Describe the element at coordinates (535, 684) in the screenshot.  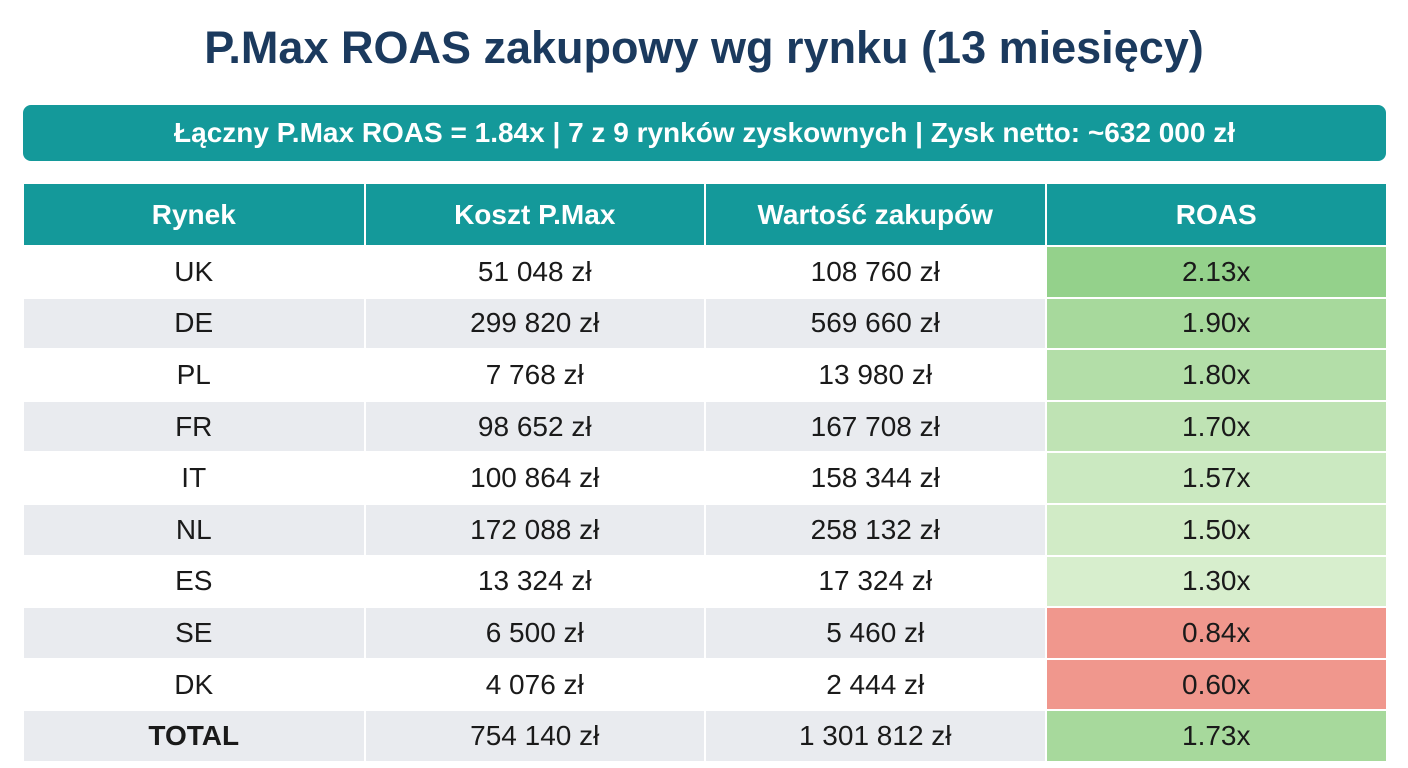
I see `value-cell: 4 076 zł` at that location.